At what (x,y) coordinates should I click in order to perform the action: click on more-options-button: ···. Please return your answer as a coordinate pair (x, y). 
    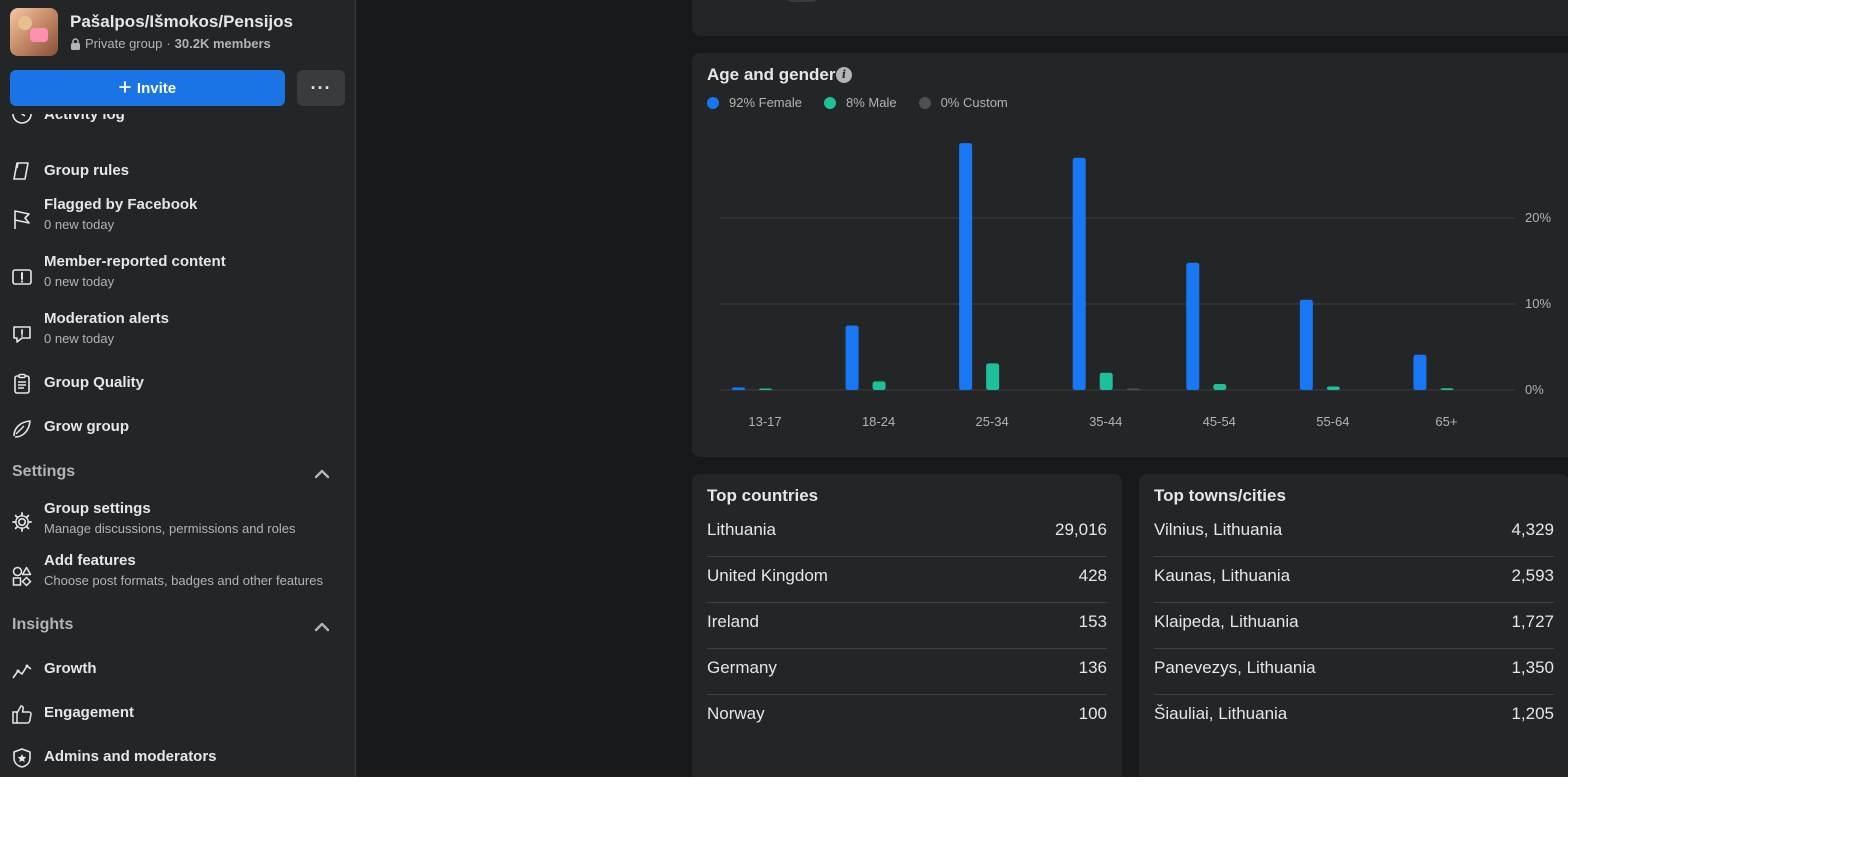
    Looking at the image, I should click on (321, 88).